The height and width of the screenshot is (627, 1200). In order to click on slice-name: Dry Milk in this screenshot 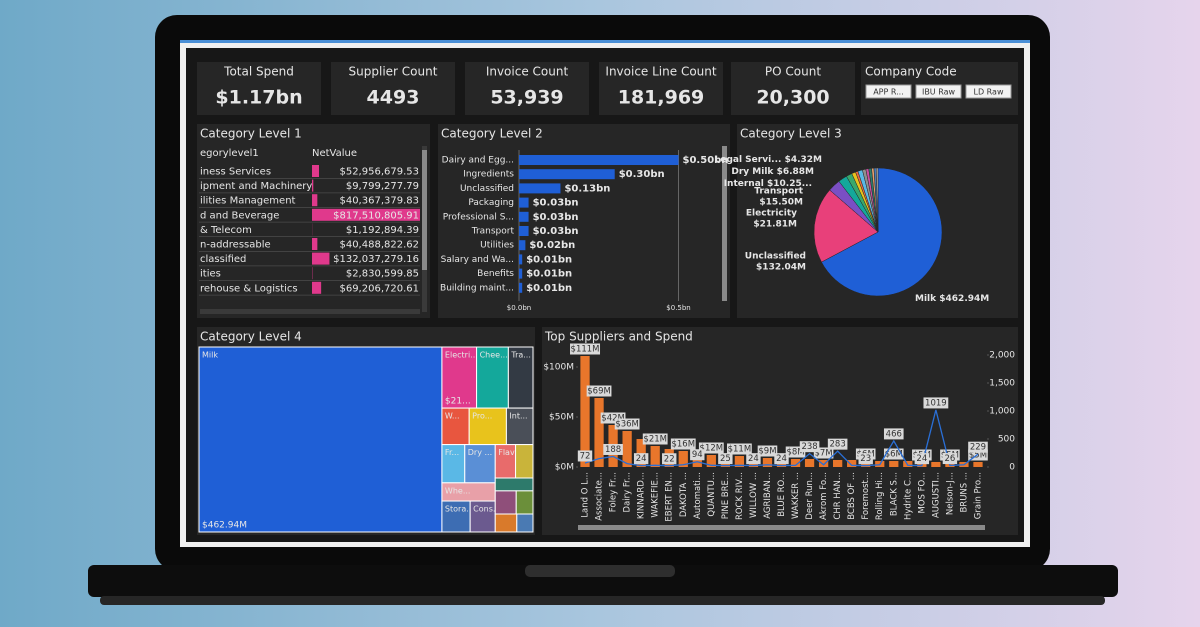, I will do `click(752, 172)`.